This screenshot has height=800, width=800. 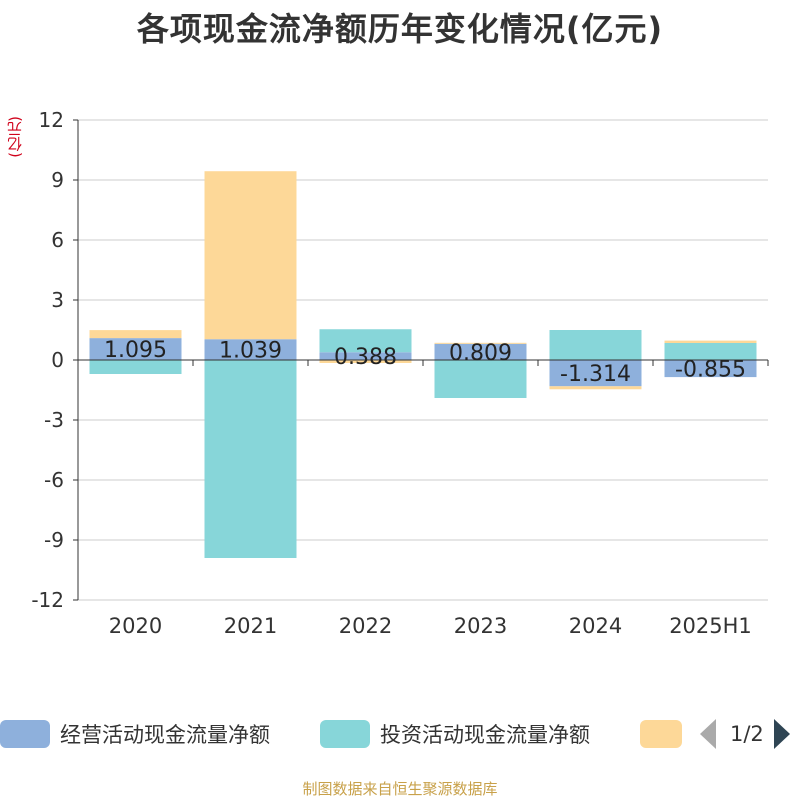 I want to click on legend-item-investing: 投资活动现金流量净额, so click(x=455, y=734).